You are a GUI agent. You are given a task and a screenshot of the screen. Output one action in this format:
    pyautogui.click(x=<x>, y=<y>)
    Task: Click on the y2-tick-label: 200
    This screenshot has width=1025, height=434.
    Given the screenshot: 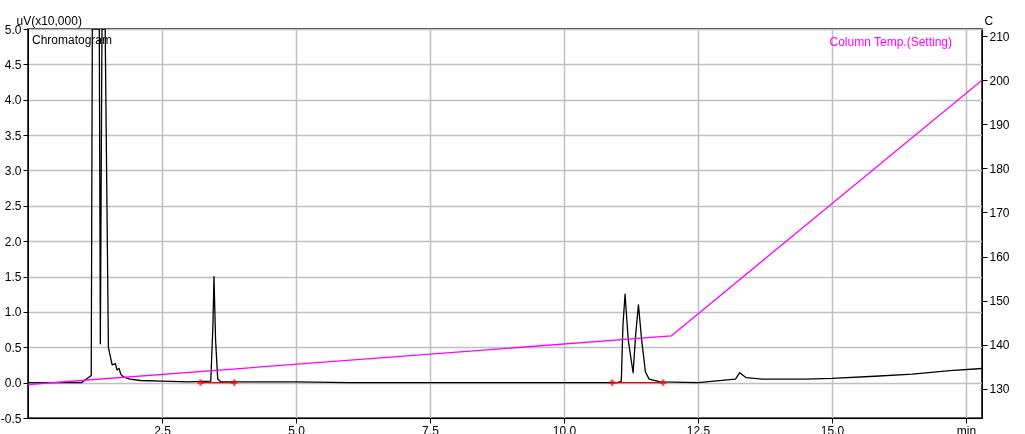 What is the action you would take?
    pyautogui.click(x=999, y=80)
    